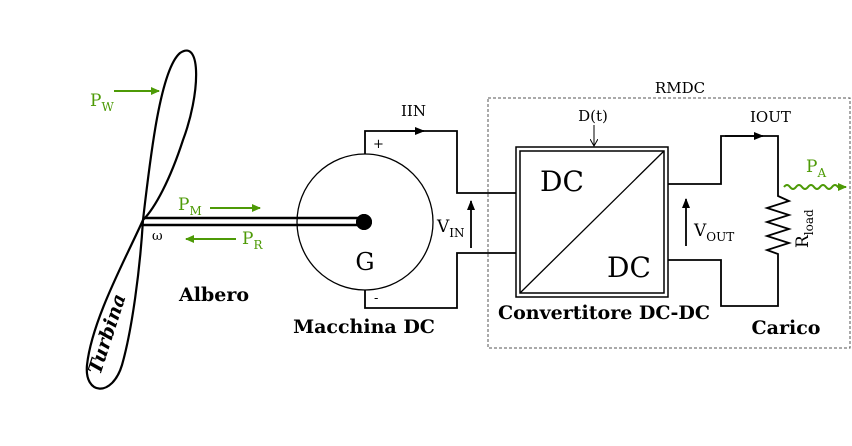 Image resolution: width=852 pixels, height=446 pixels. Describe the element at coordinates (778, 225) in the screenshot. I see `load-resistor` at that location.